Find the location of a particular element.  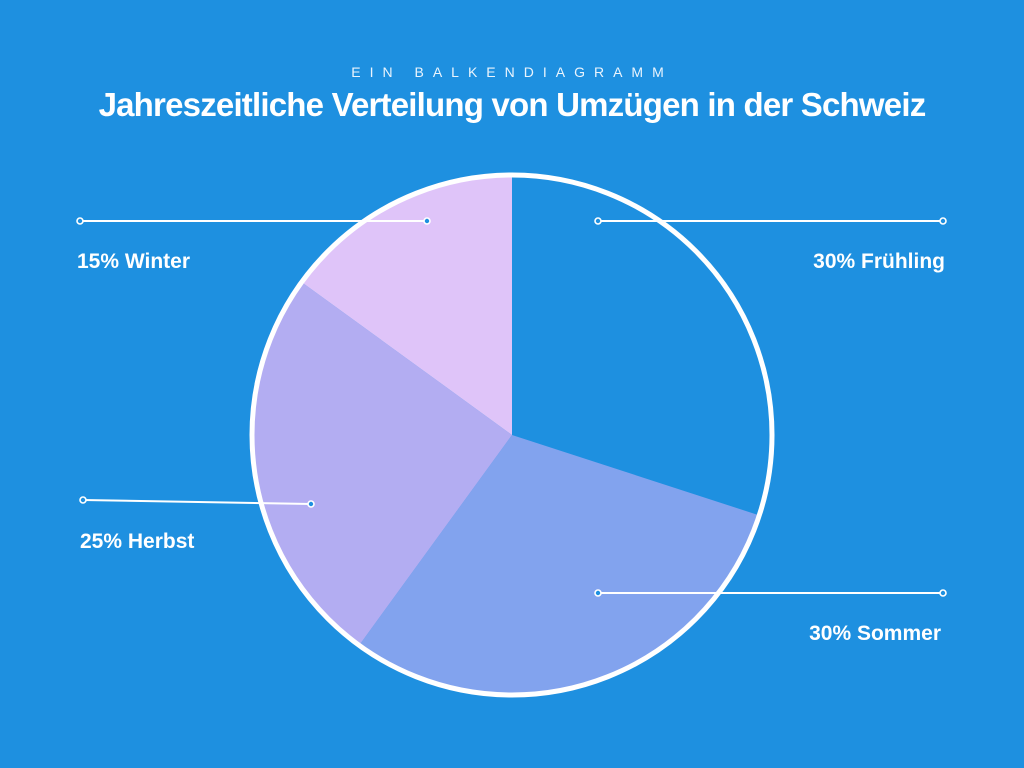

slice-label-herbst: 25% Herbst is located at coordinates (137, 541).